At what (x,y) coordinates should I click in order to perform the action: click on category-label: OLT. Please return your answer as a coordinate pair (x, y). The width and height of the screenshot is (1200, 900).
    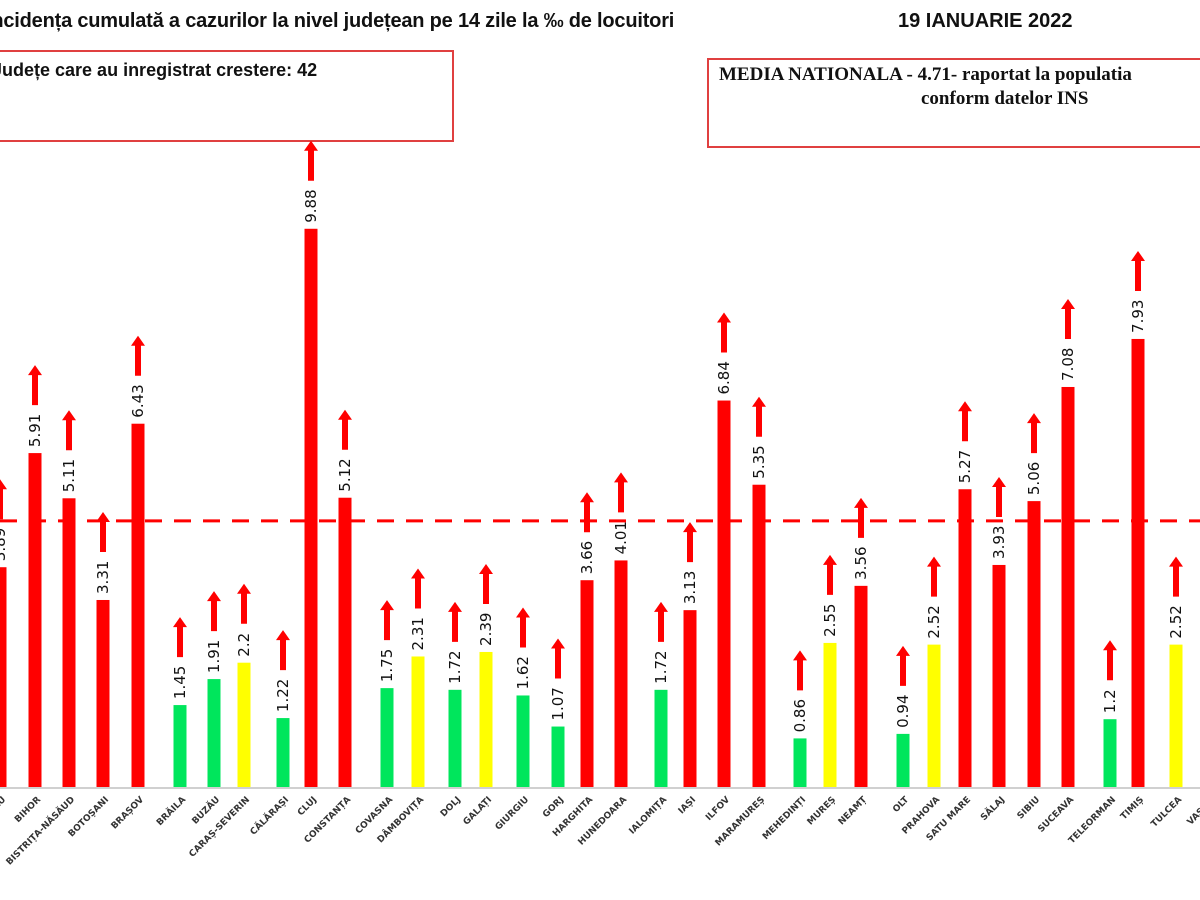
    Looking at the image, I should click on (901, 804).